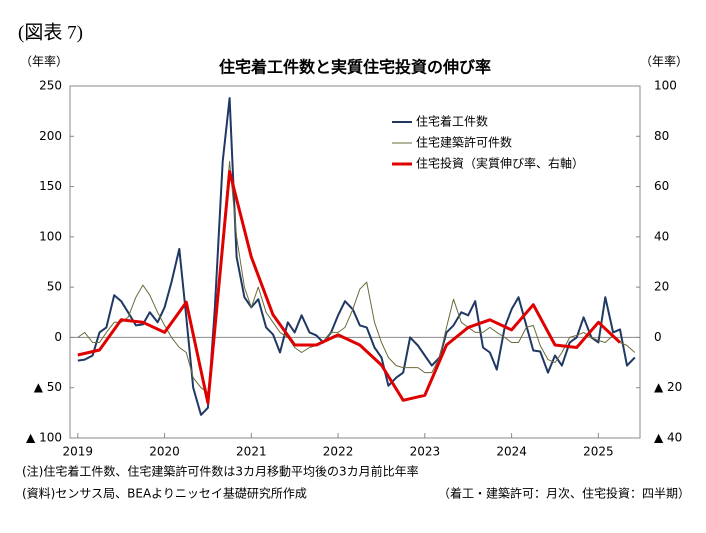 This screenshot has width=706, height=533. Describe the element at coordinates (164, 452) in the screenshot. I see `x-tick-label: 2020` at that location.